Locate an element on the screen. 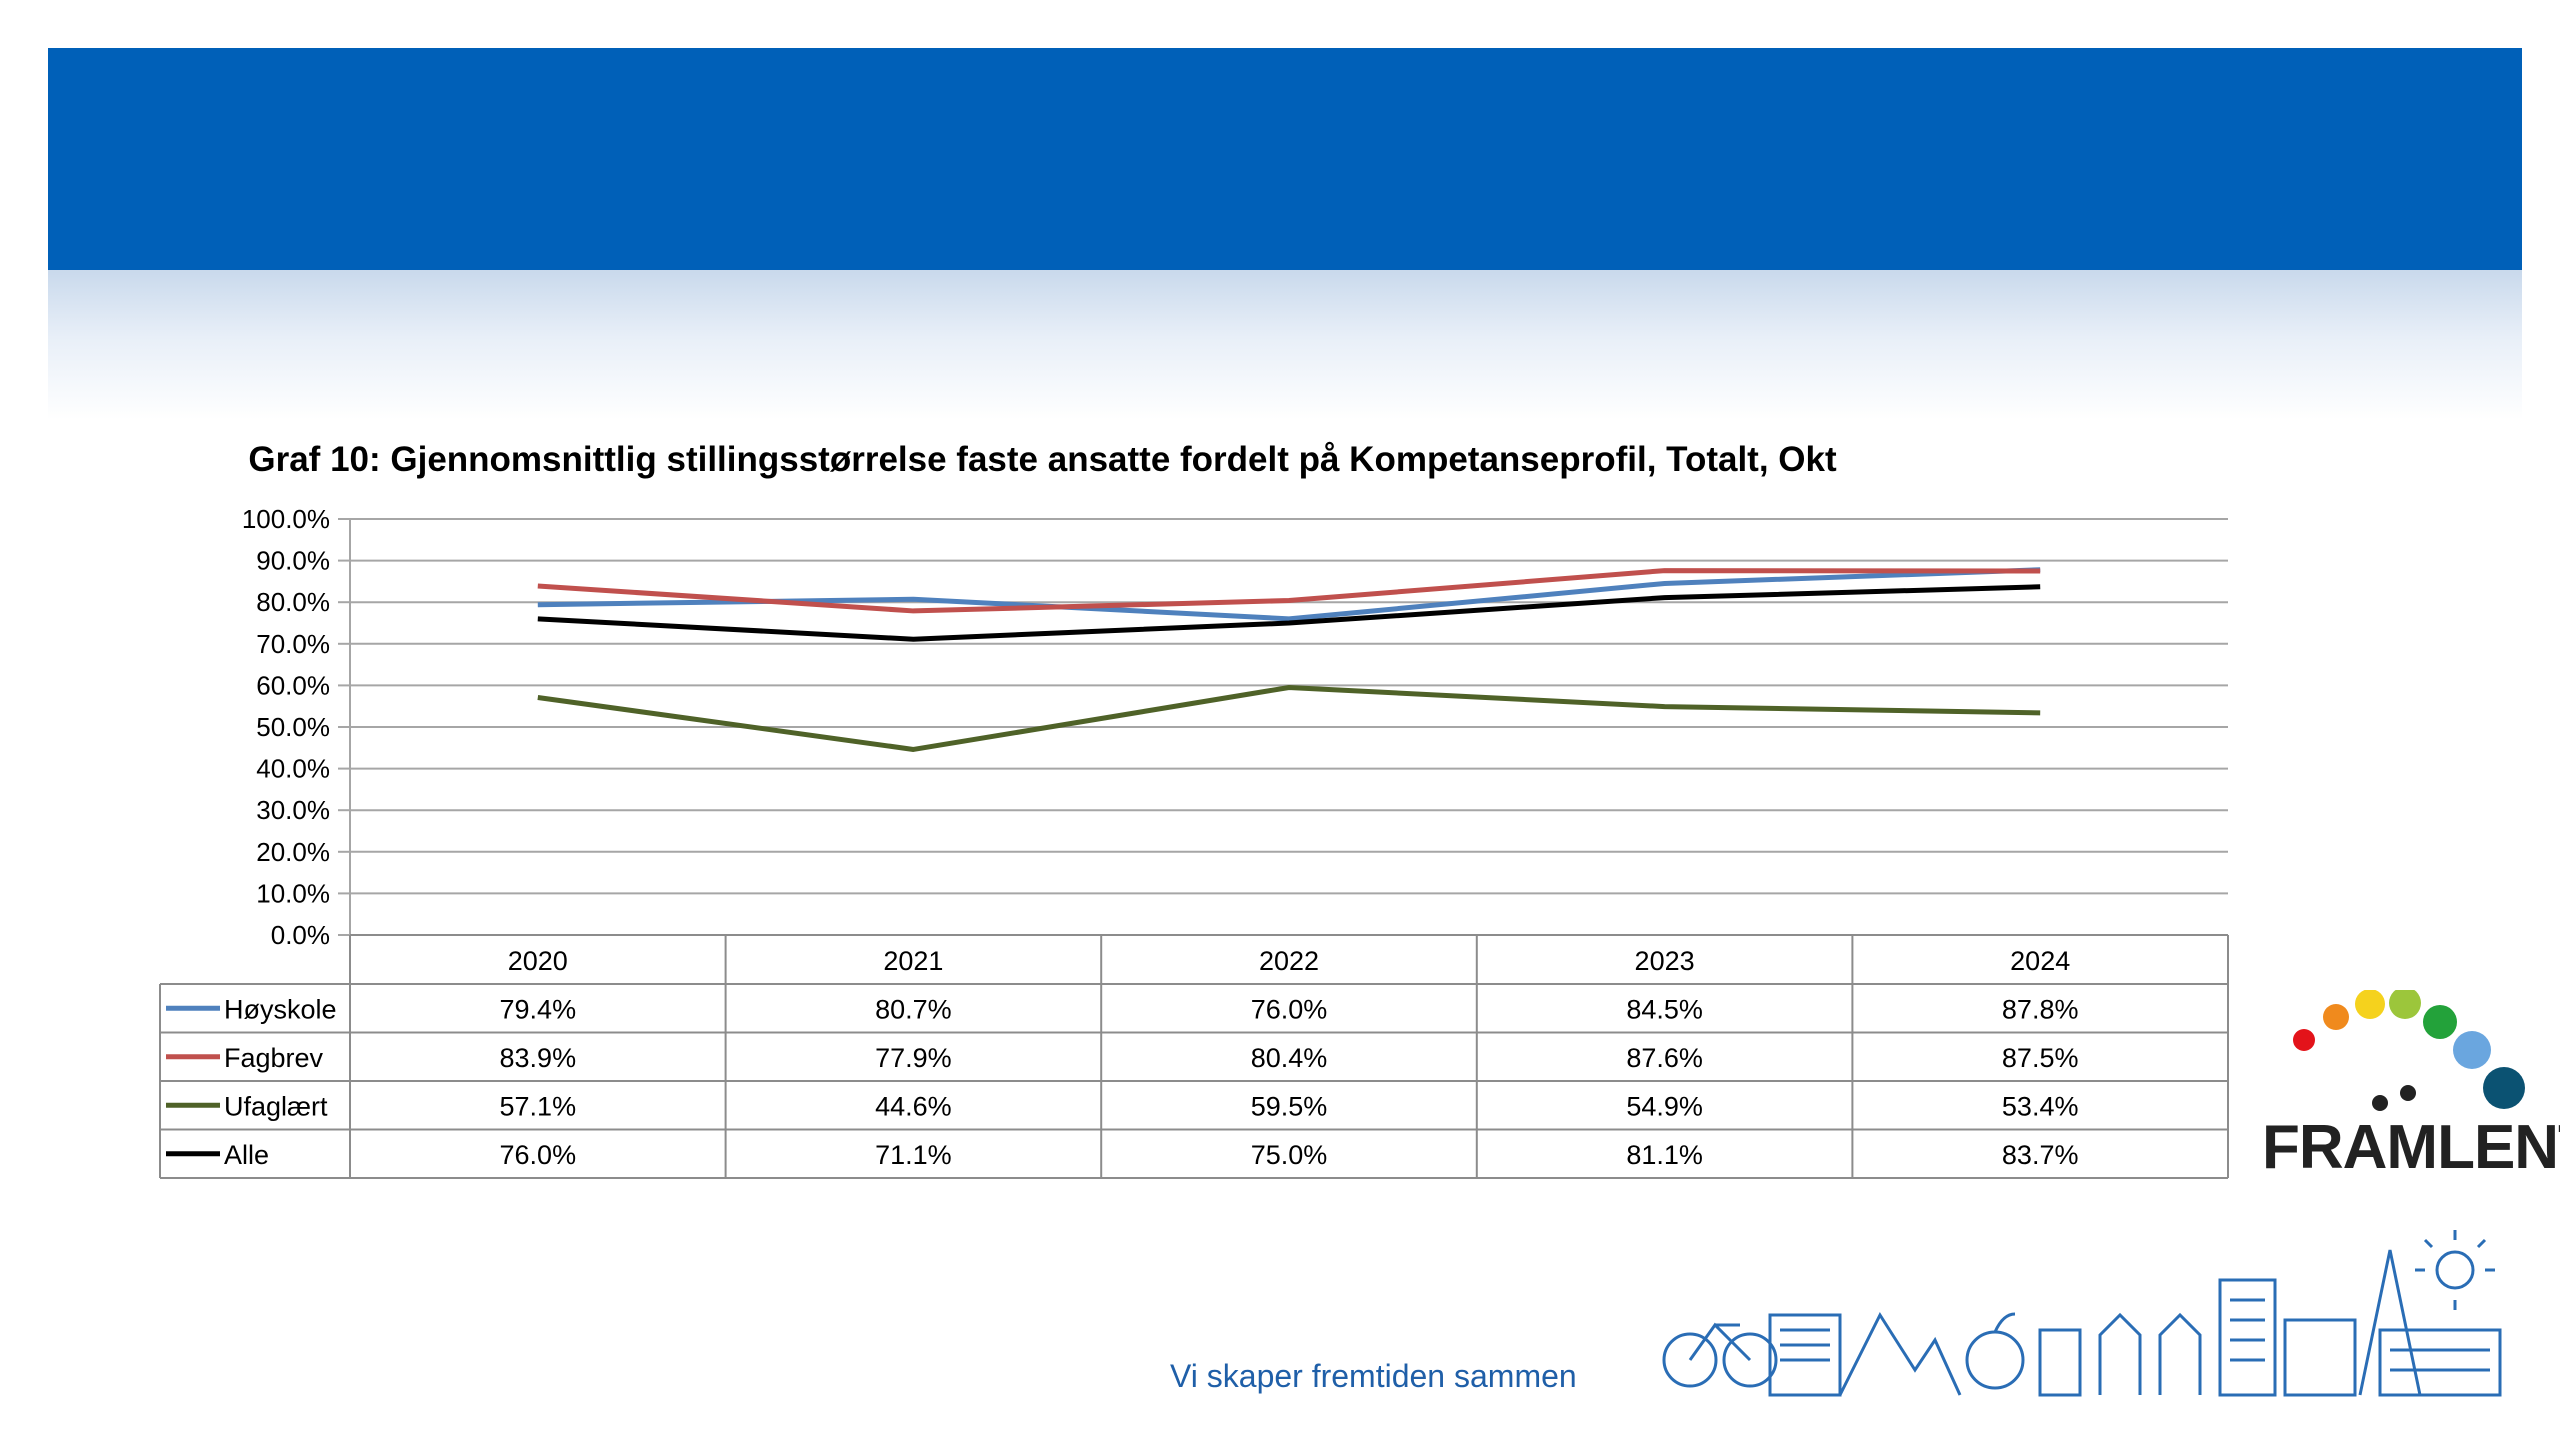  legend-label: Ufaglært is located at coordinates (276, 1106).